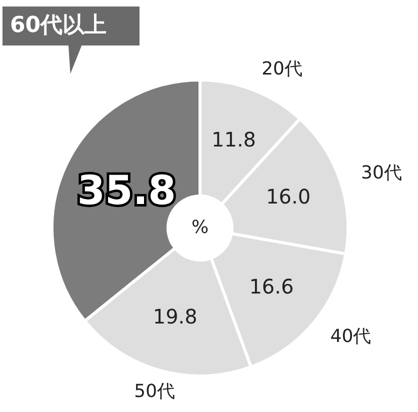  What do you see at coordinates (234, 140) in the screenshot?
I see `data-label: 11.8` at bounding box center [234, 140].